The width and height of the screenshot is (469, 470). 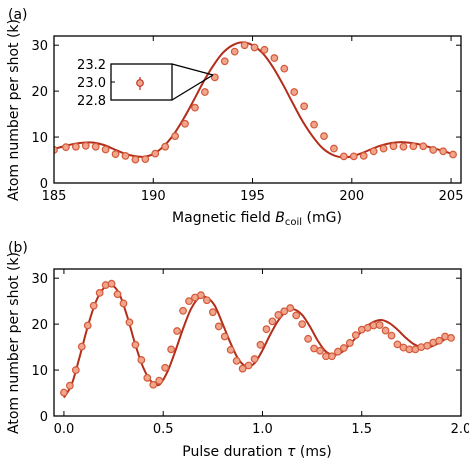 What do you see at coordinates (44, 417) in the screenshot?
I see `panel-b-ytick-label-0: 0` at bounding box center [44, 417].